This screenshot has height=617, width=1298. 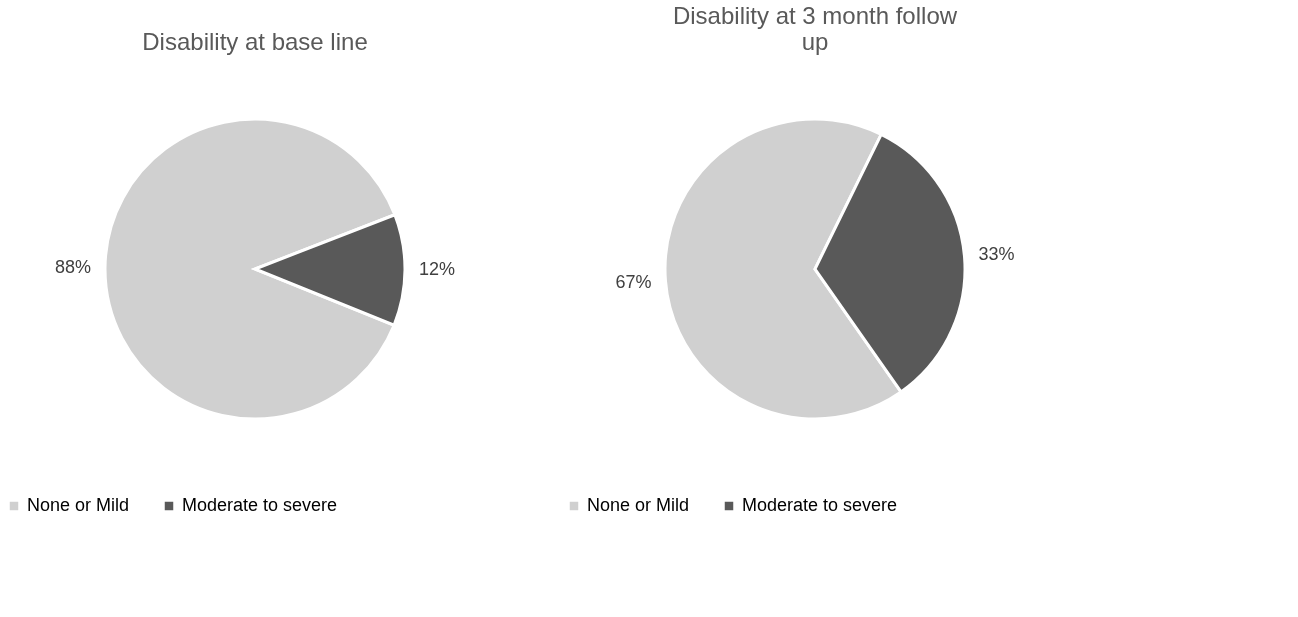 I want to click on data-label: 67%, so click(x=633, y=281).